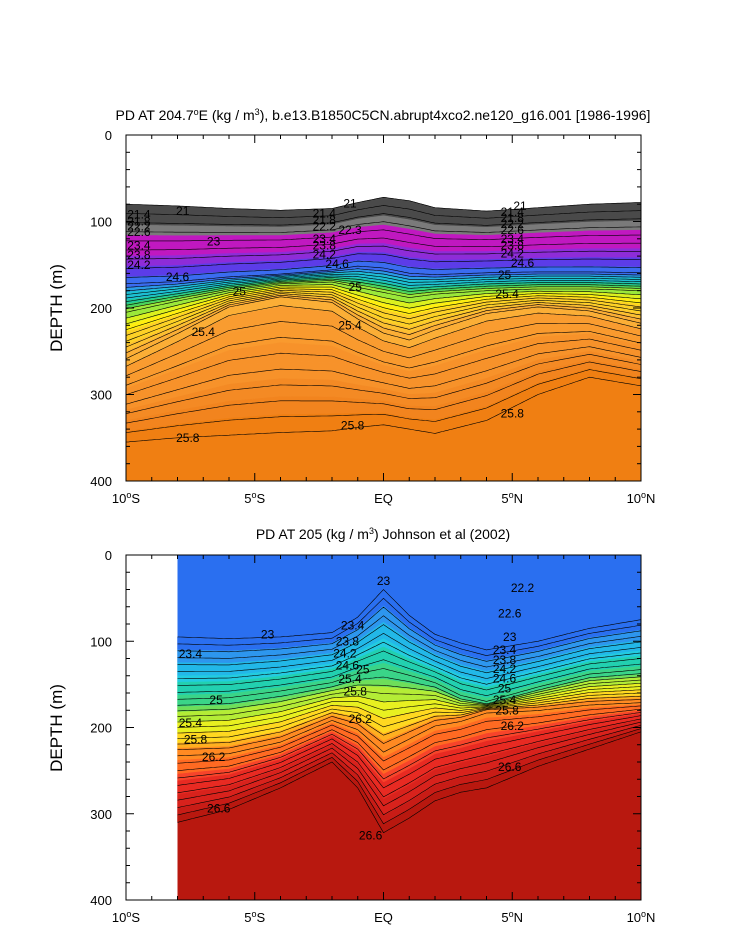  What do you see at coordinates (108, 135) in the screenshot?
I see `y-tick-label: 0` at bounding box center [108, 135].